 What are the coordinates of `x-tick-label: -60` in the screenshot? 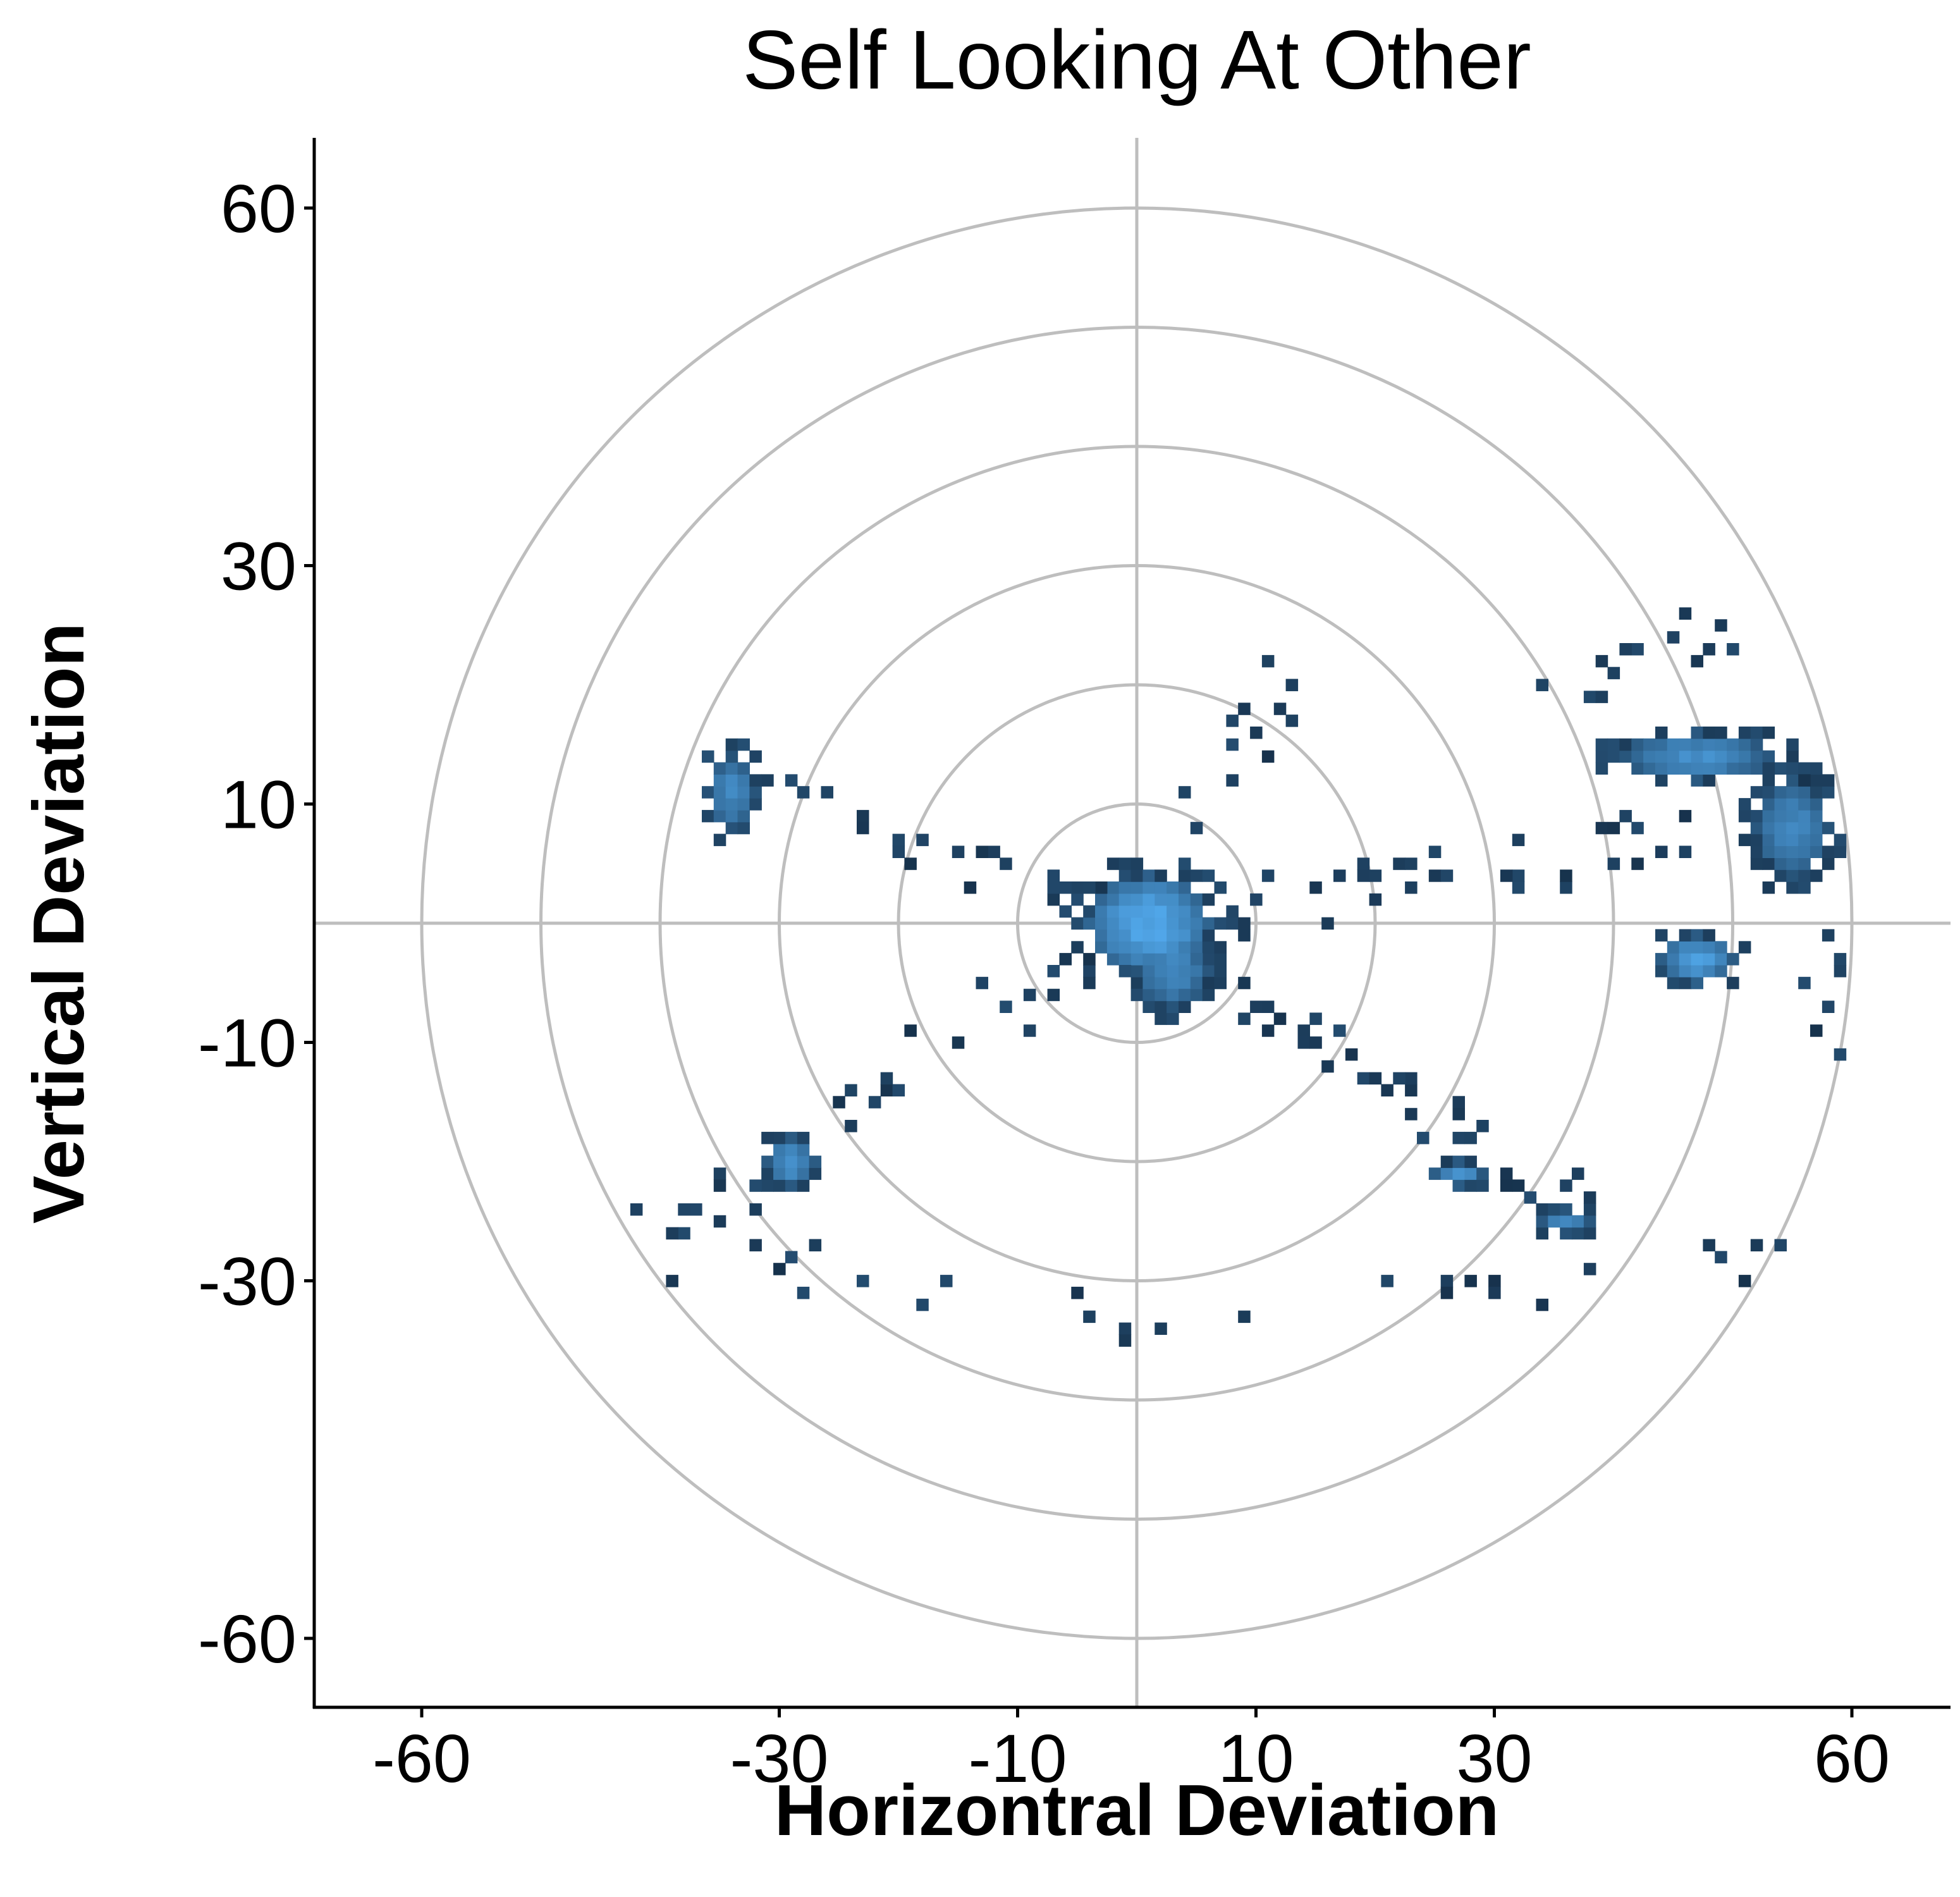 It's located at (421, 1758).